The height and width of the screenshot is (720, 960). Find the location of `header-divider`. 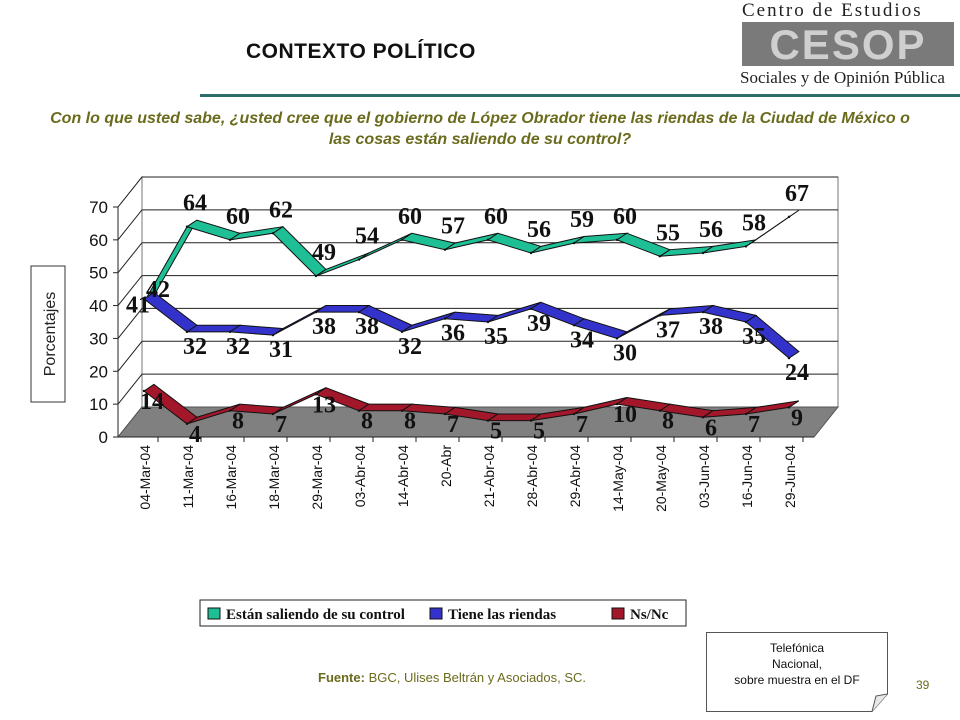

header-divider is located at coordinates (580, 95).